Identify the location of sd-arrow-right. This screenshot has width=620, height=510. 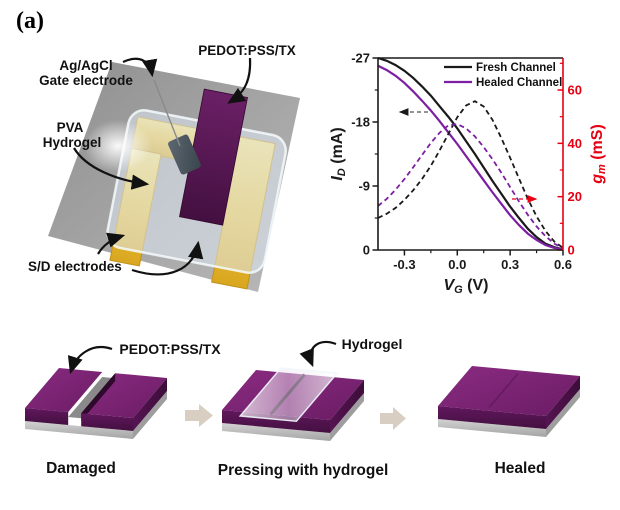
(167, 258).